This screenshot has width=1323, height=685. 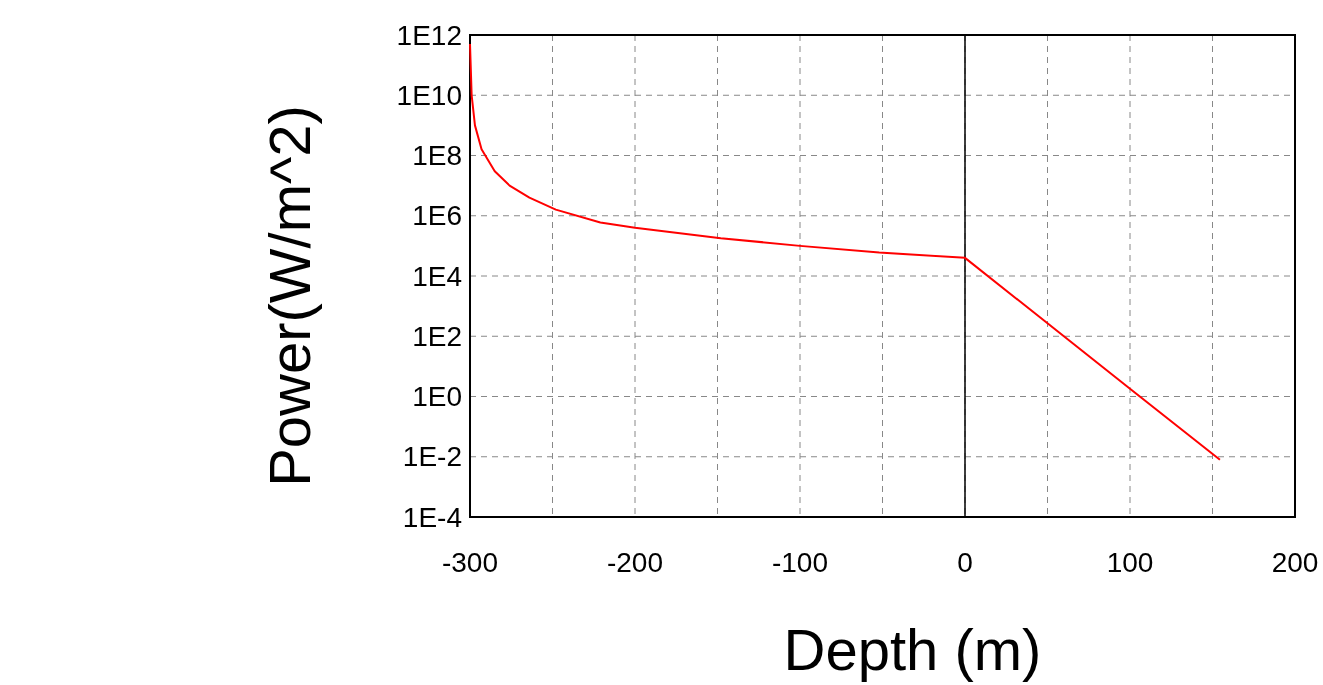 I want to click on x-tick-label: 200, so click(x=1295, y=562).